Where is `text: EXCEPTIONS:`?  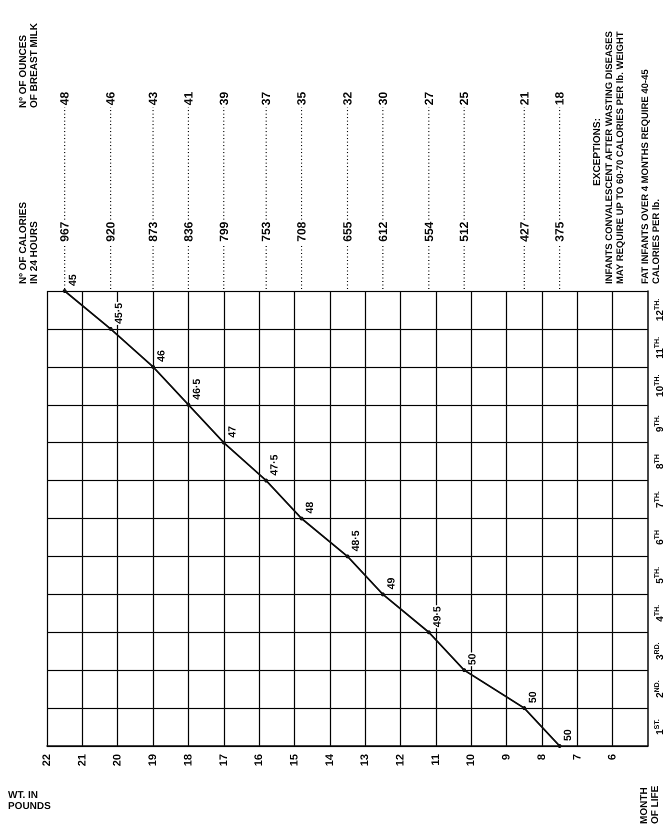 text: EXCEPTIONS: is located at coordinates (597, 152).